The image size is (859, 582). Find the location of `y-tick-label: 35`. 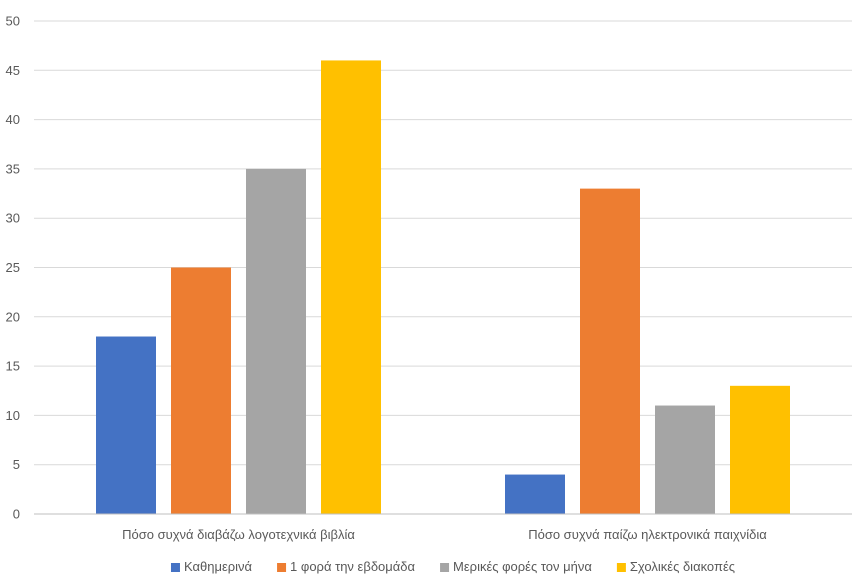

y-tick-label: 35 is located at coordinates (13, 168).